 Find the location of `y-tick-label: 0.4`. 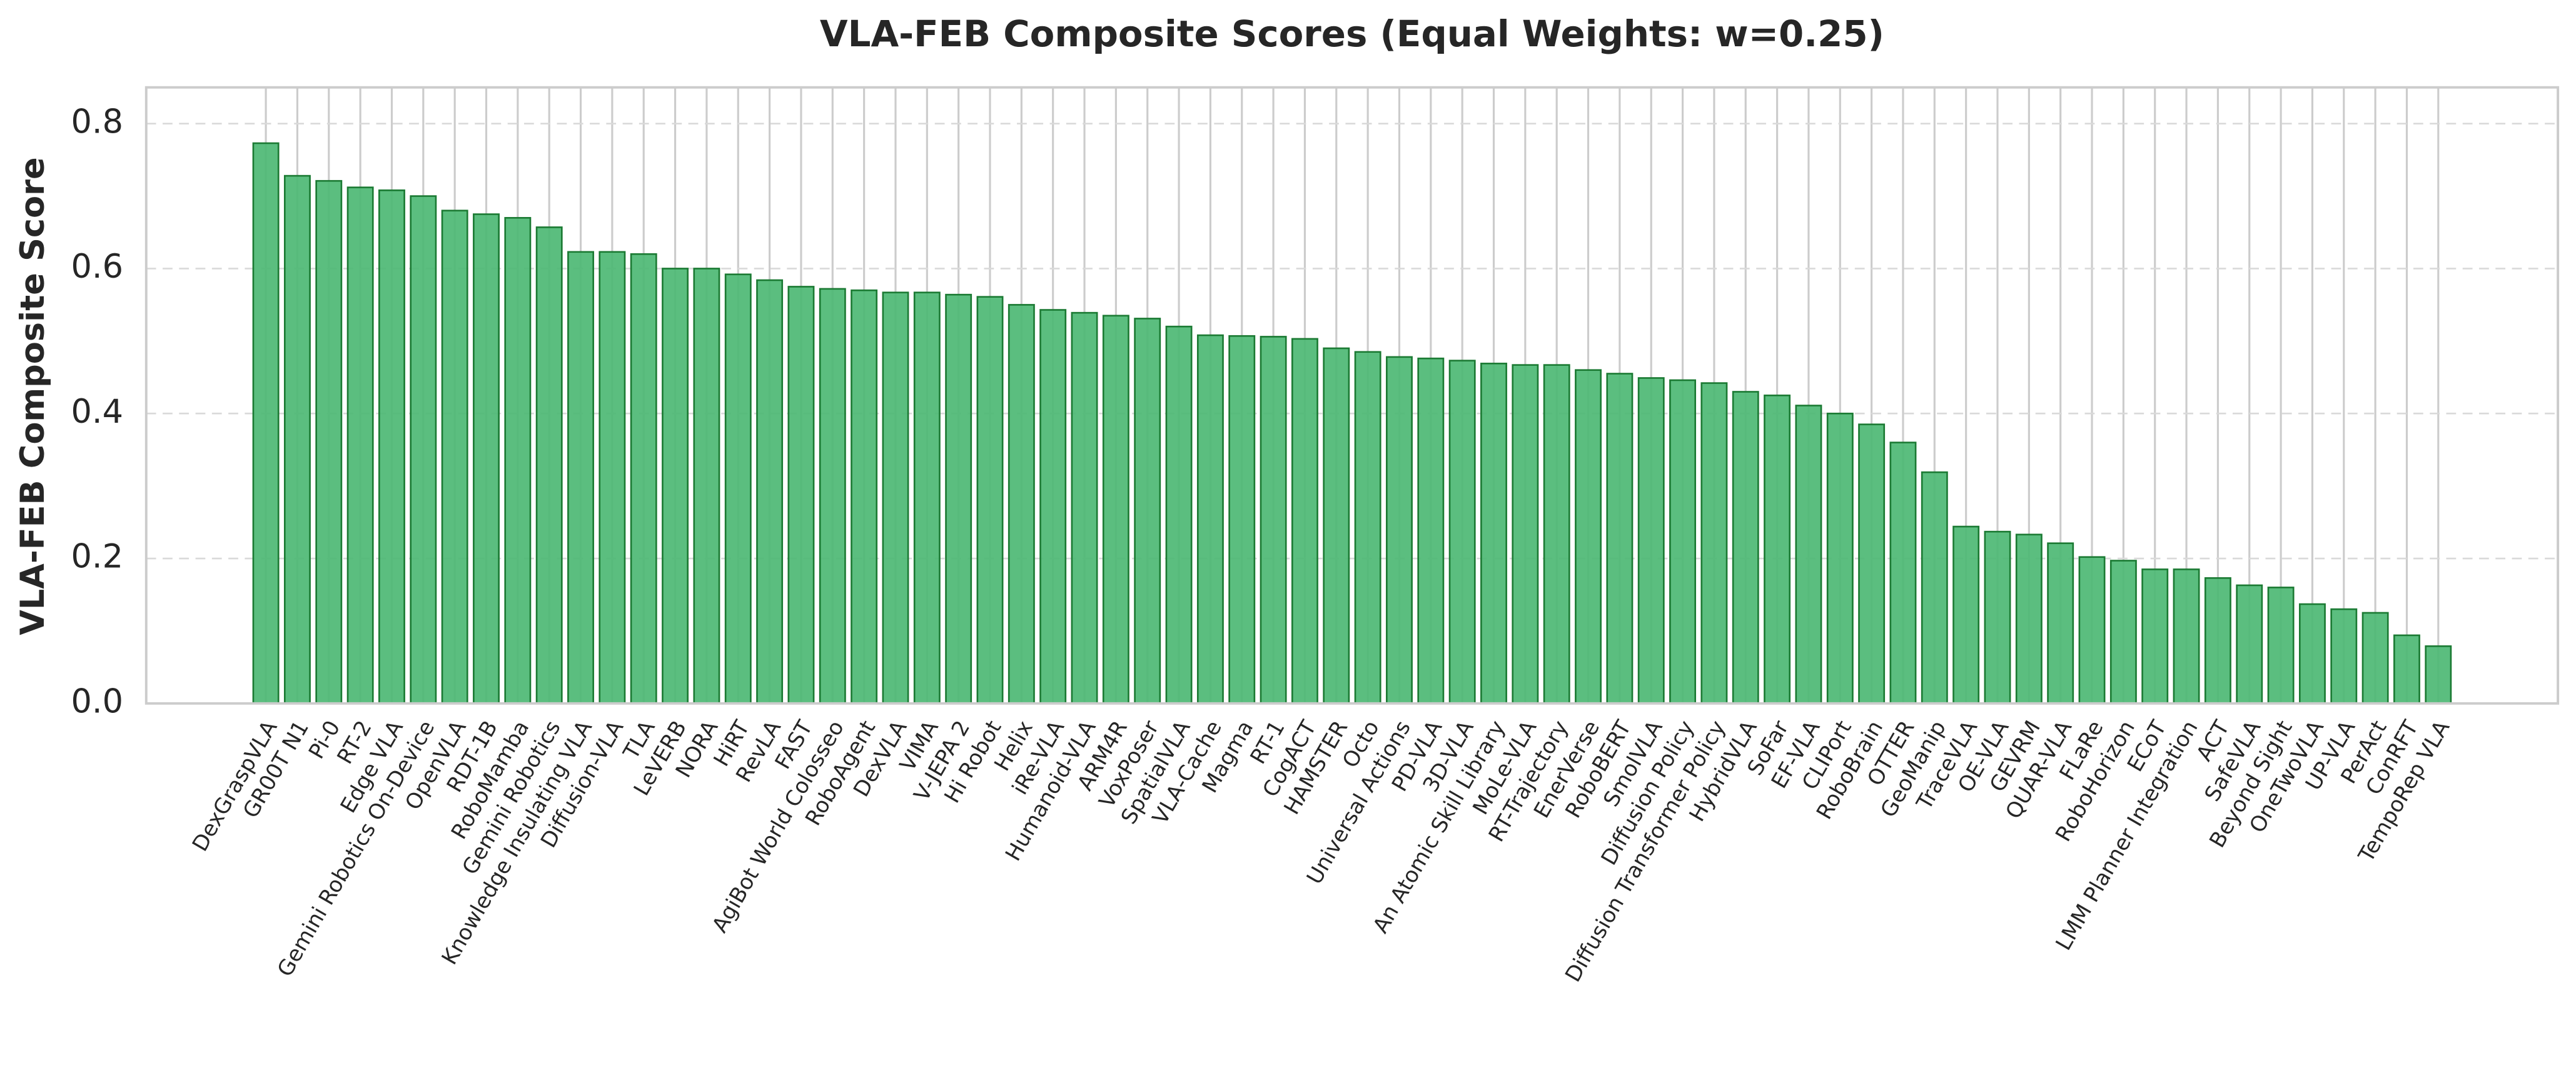

y-tick-label: 0.4 is located at coordinates (97, 412).